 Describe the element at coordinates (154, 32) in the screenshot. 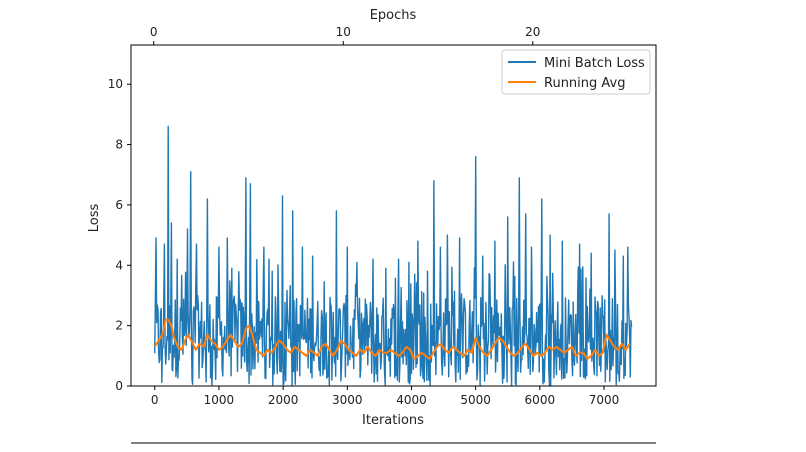

I see `top-x-tick-label: 0` at that location.